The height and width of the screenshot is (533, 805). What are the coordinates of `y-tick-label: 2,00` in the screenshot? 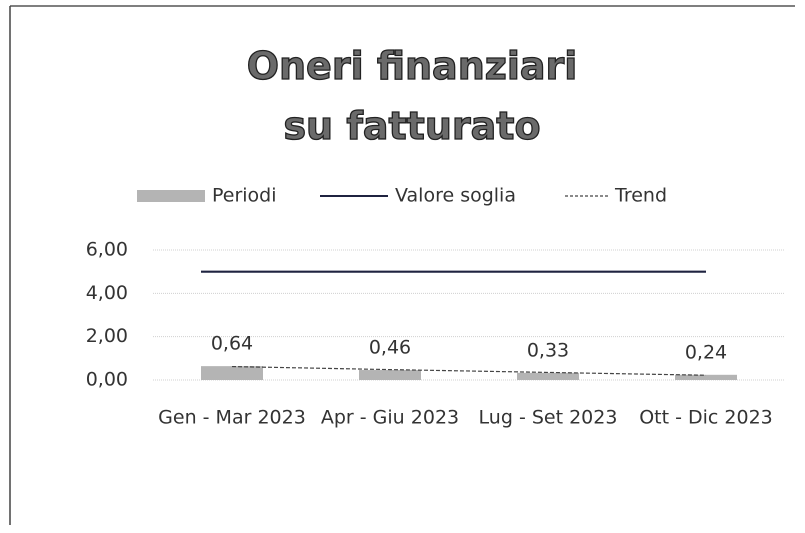 It's located at (107, 336).